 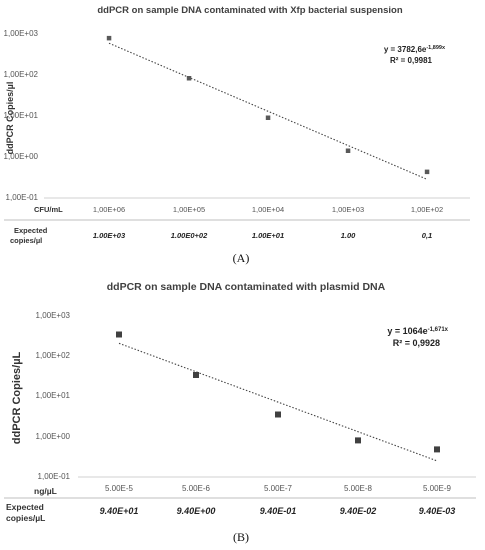 I want to click on chart-a-x-row-label: CFU/mL, so click(x=48, y=209).